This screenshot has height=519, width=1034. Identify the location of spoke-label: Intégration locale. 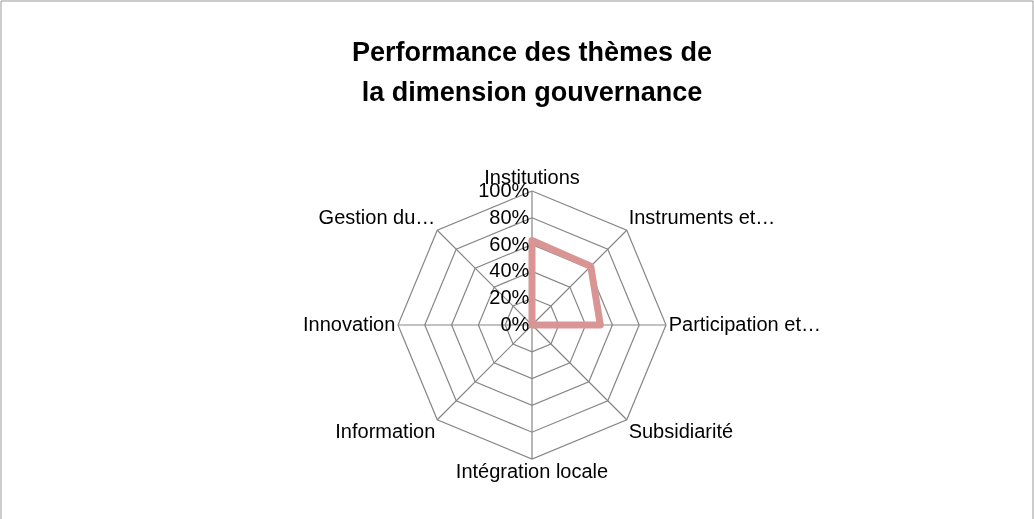
(532, 470).